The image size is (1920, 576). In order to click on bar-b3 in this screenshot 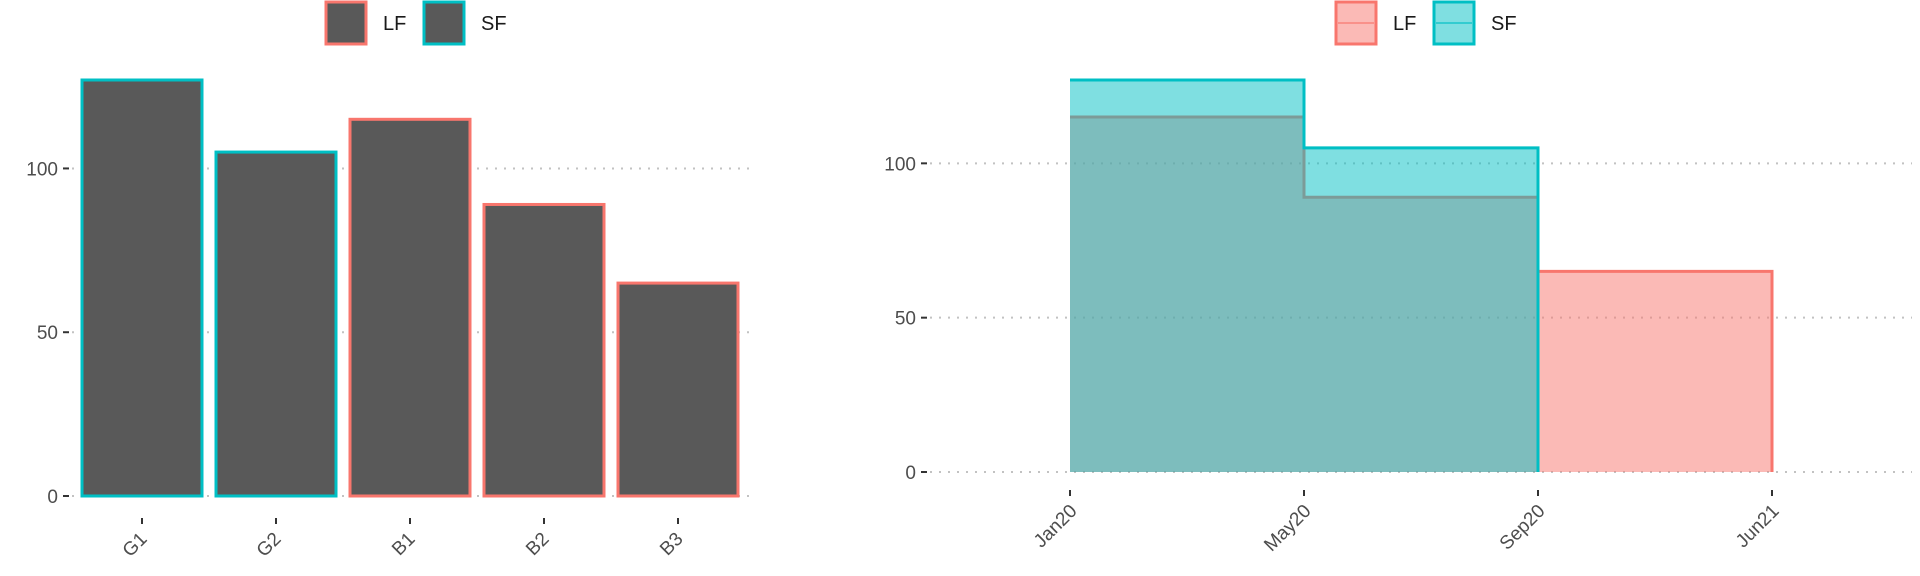, I will do `click(678, 389)`.